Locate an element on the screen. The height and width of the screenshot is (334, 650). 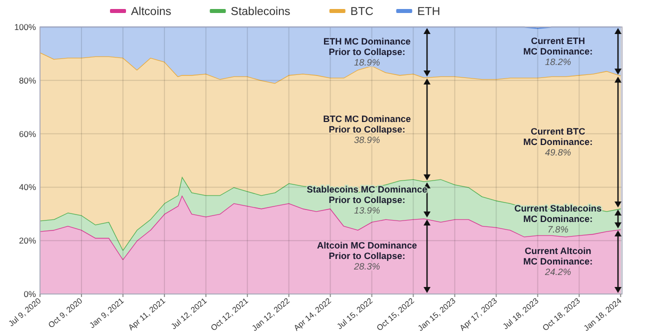
y-tick-label: 0% is located at coordinates (30, 294).